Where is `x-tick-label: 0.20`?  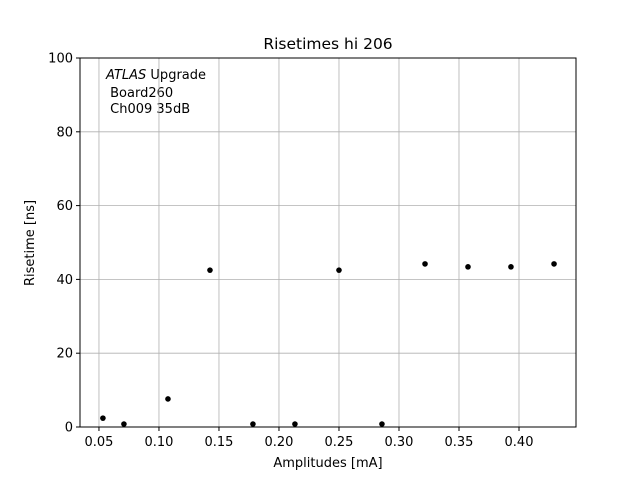
x-tick-label: 0.20 is located at coordinates (278, 442).